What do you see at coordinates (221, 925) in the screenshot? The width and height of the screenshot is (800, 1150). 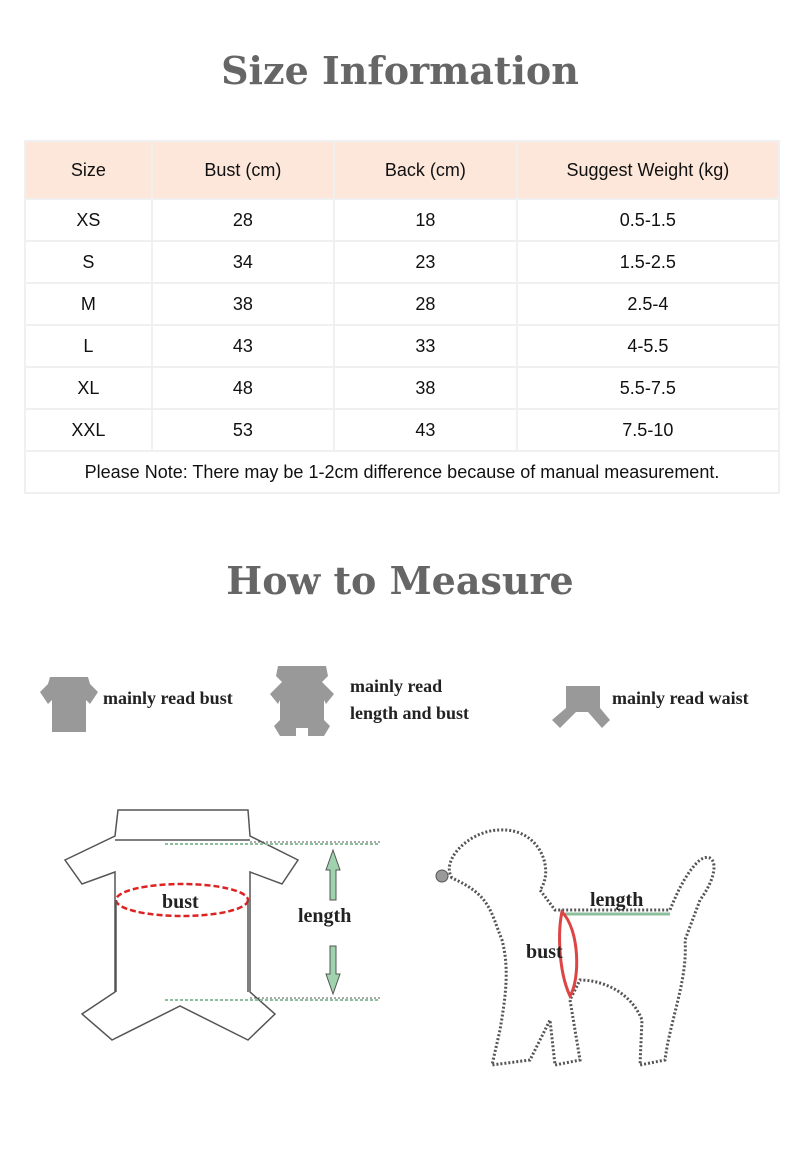 I see `garment-diagram: bust length` at bounding box center [221, 925].